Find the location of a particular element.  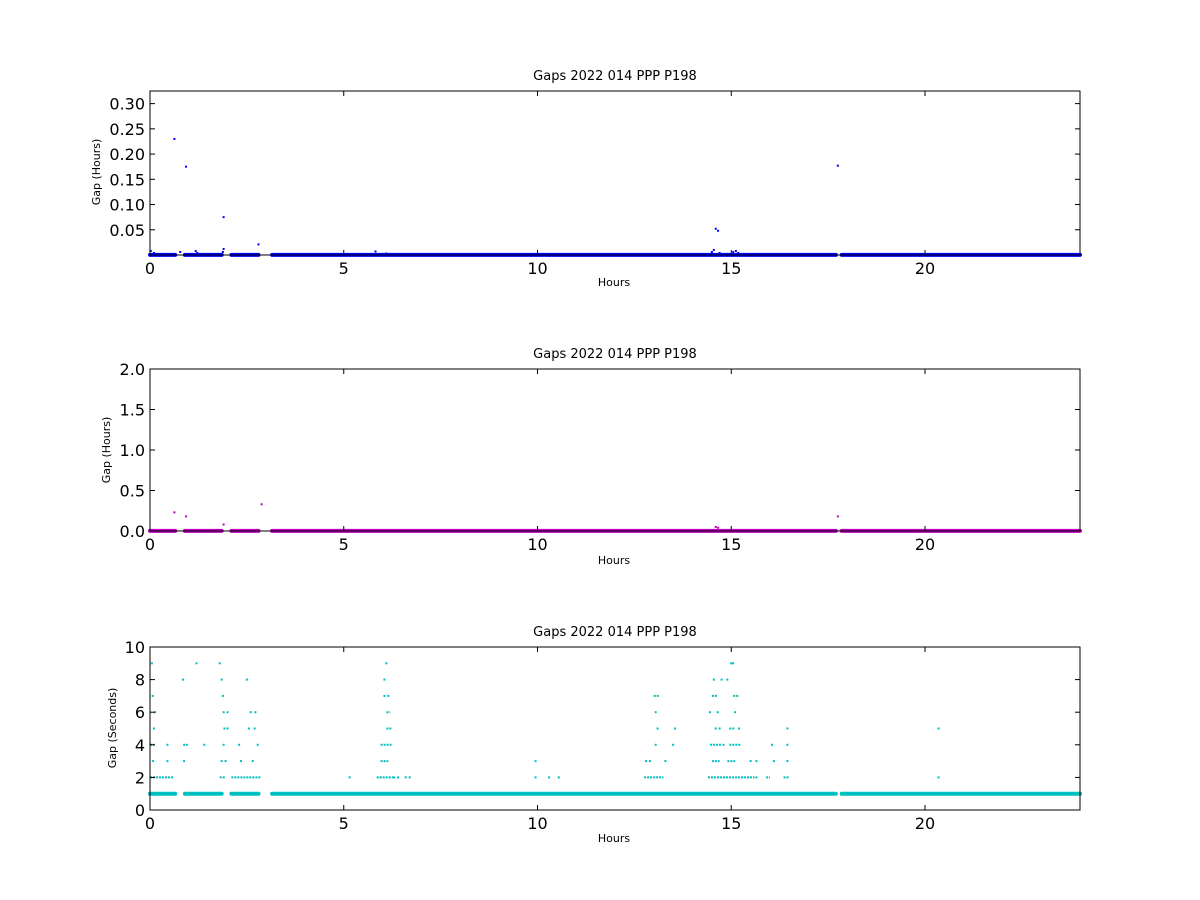

plot-frame is located at coordinates (615, 728).